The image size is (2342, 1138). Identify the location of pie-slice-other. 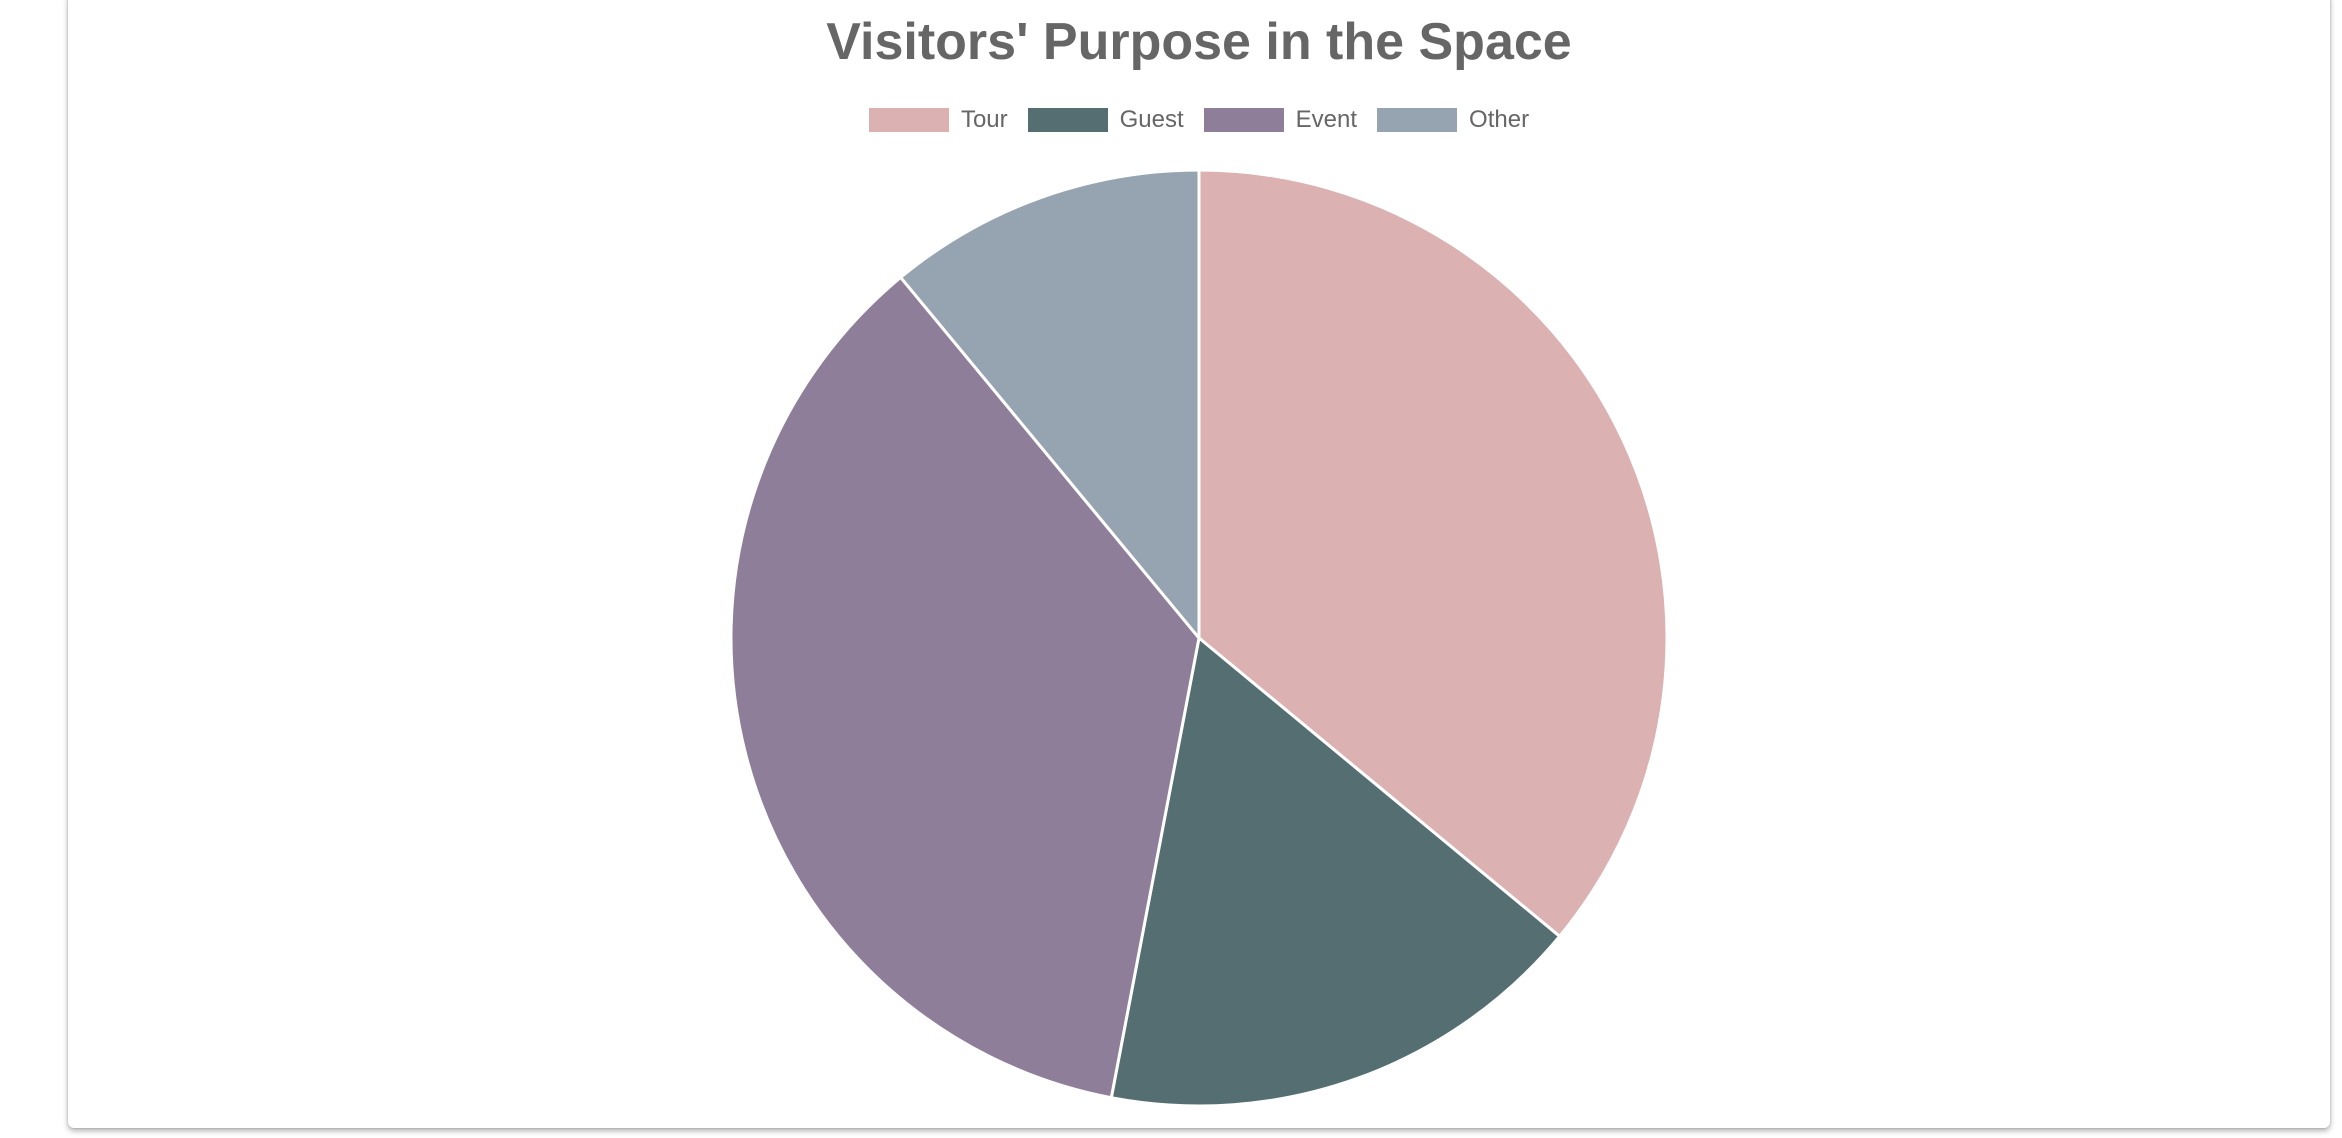
(1050, 404).